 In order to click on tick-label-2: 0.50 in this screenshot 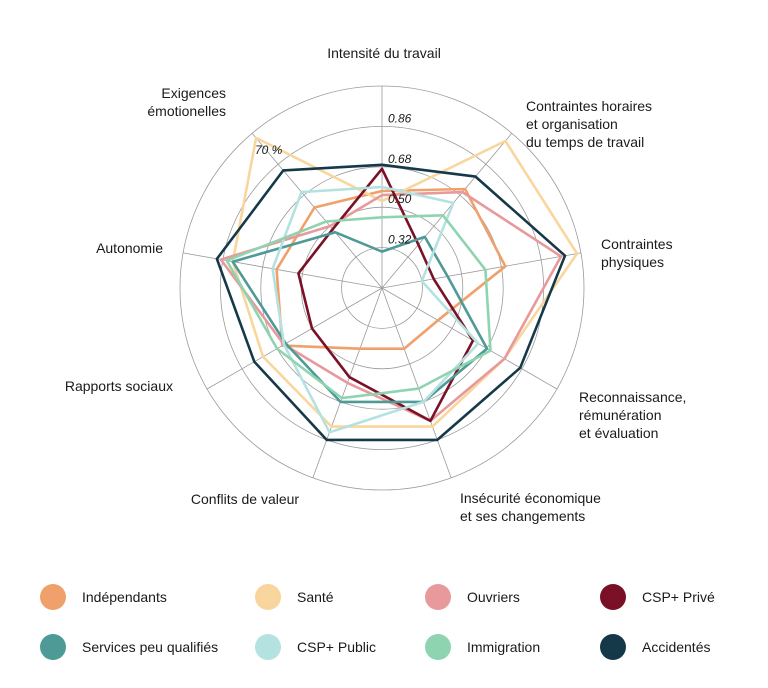, I will do `click(400, 199)`.